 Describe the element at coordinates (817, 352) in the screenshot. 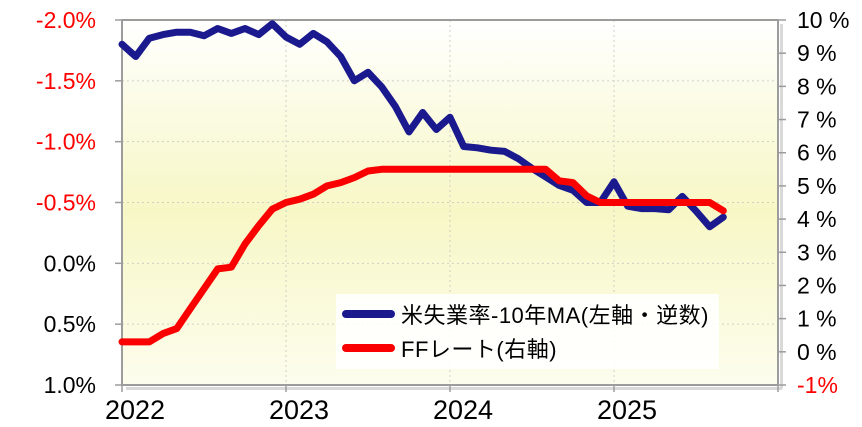

I see `right-axis-label: 0 %` at that location.